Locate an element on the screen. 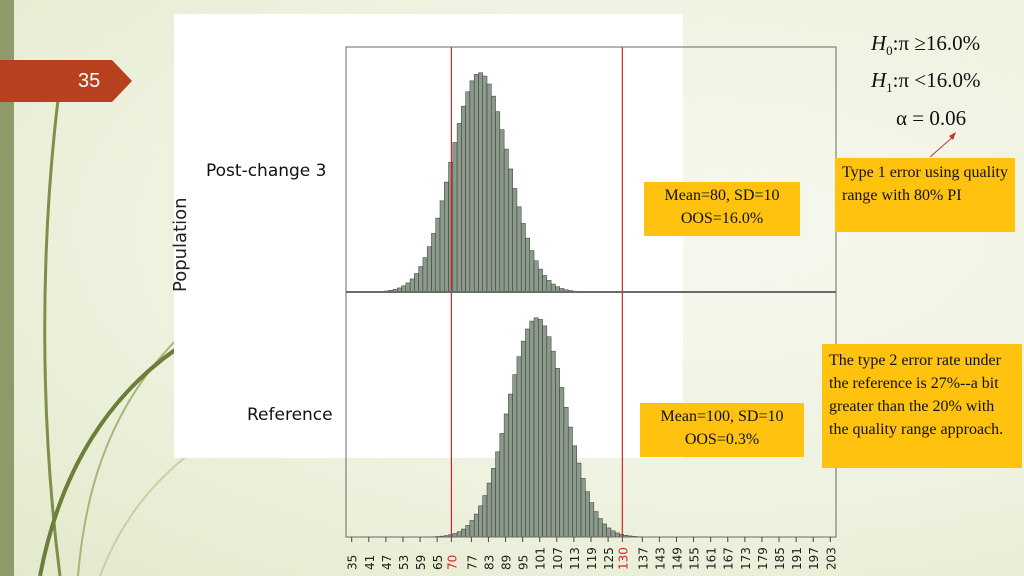 This screenshot has width=1024, height=576. x-tick-label: 101 is located at coordinates (541, 558).